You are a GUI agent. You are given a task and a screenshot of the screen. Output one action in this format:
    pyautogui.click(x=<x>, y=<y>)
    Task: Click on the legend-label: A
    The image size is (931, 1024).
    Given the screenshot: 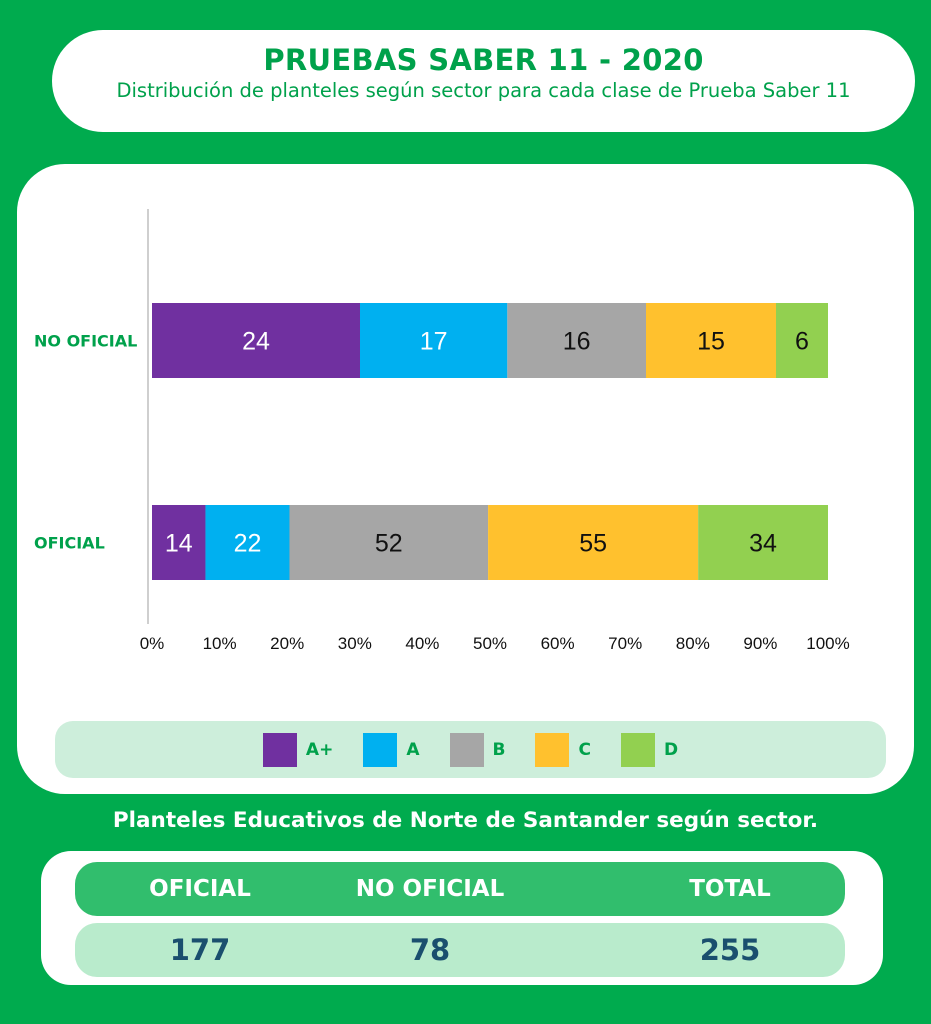 What is the action you would take?
    pyautogui.click(x=413, y=749)
    